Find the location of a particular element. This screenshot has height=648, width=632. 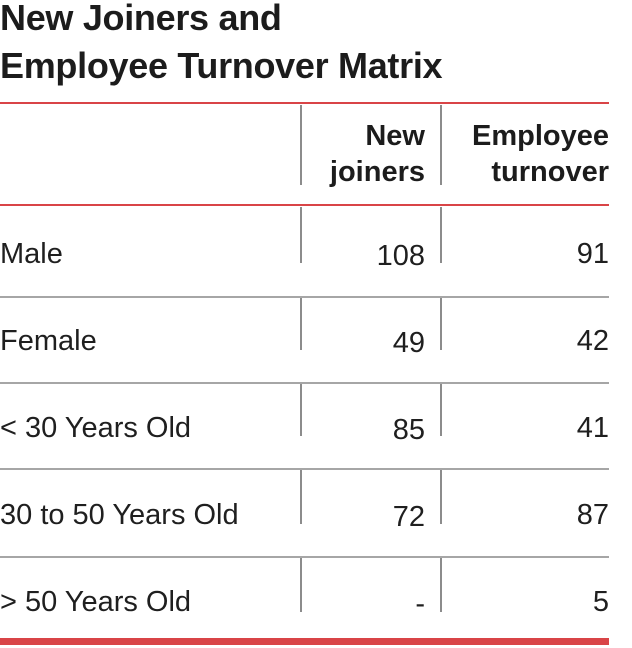

column-header-new-joiners-line-1: New is located at coordinates (395, 136).